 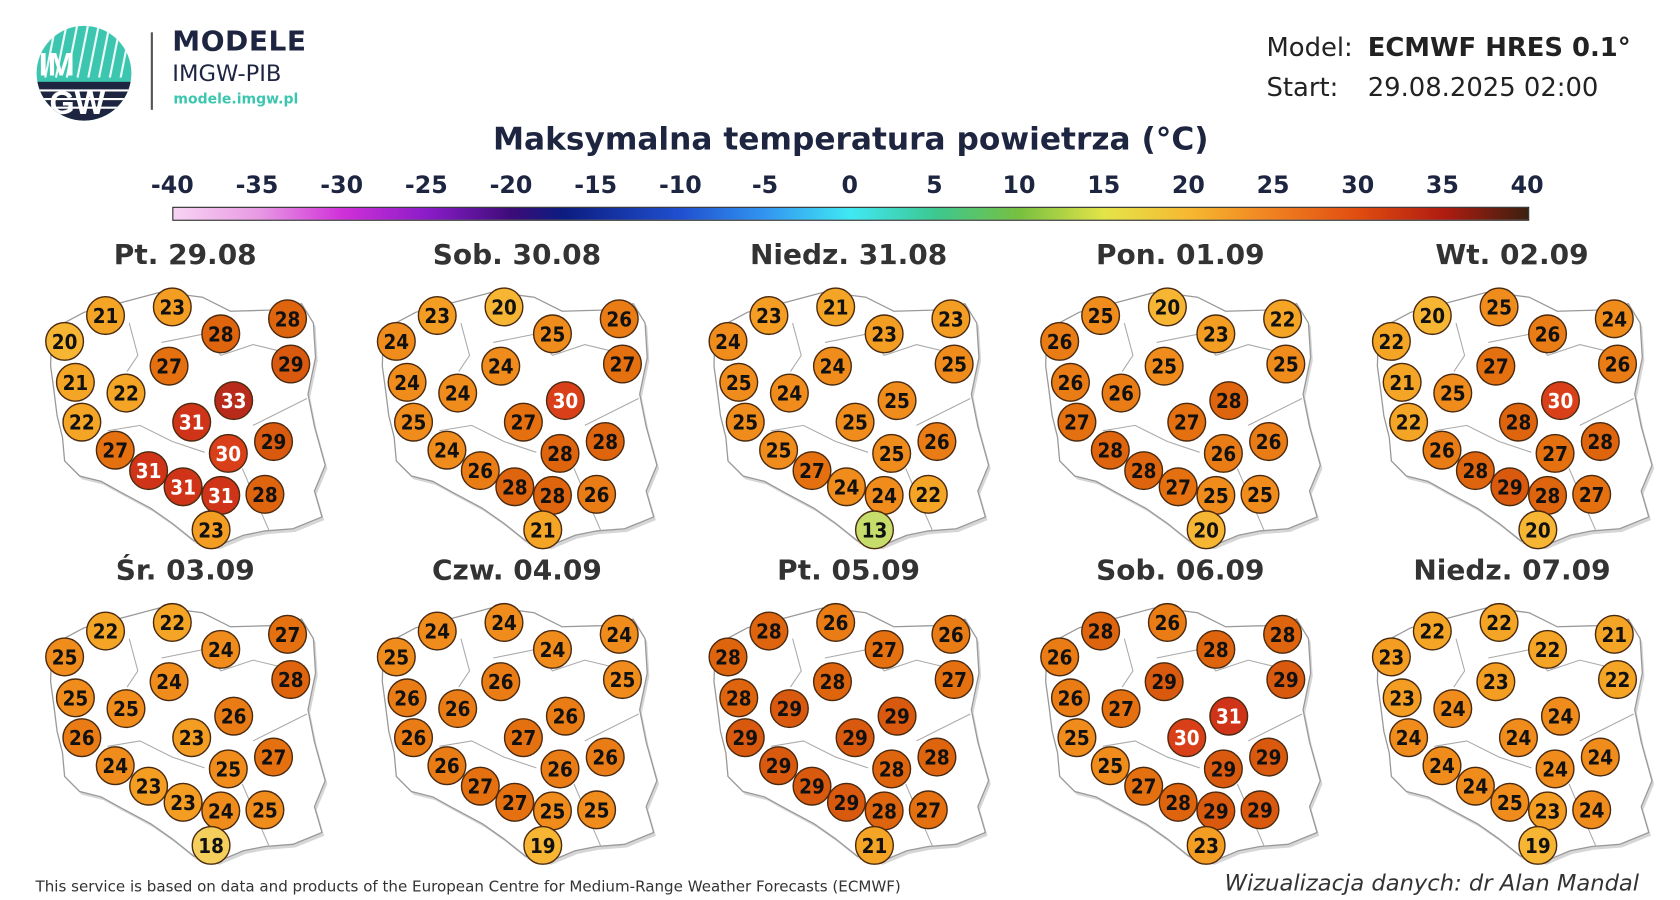 What do you see at coordinates (1512, 570) in the screenshot?
I see `day-title: Niedz. 07.09` at bounding box center [1512, 570].